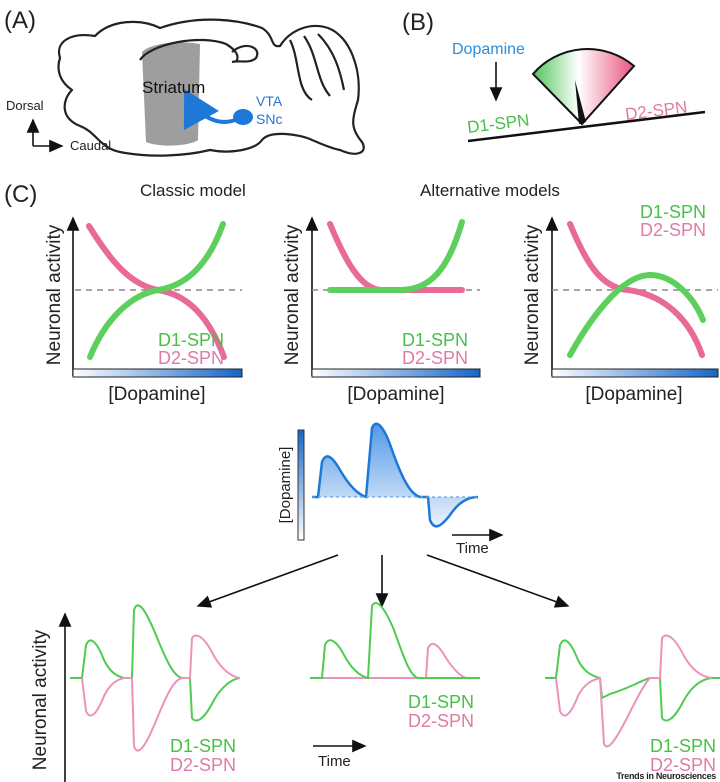 The height and width of the screenshot is (782, 720). I want to click on panel-label-c: (C), so click(20, 194).